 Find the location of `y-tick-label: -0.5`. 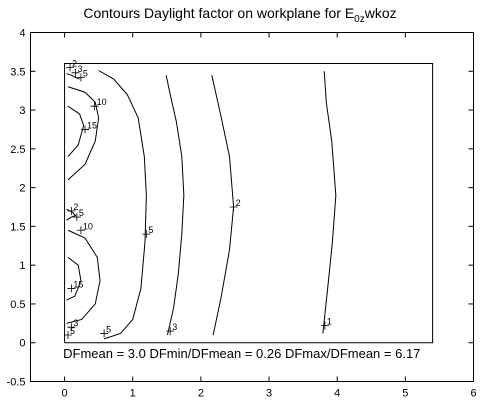

y-tick-label: -0.5 is located at coordinates (16, 383).